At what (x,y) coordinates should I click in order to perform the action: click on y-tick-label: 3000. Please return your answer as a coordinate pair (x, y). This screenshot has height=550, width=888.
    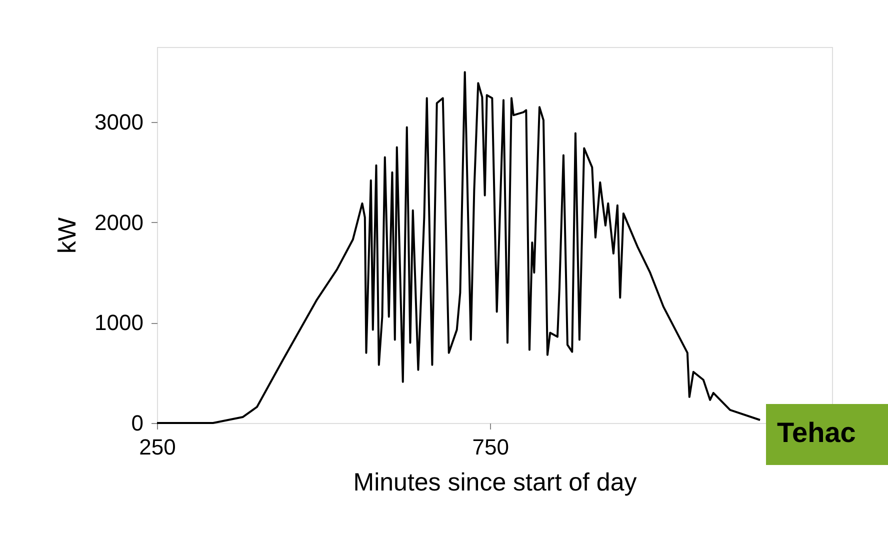
    Looking at the image, I should click on (119, 122).